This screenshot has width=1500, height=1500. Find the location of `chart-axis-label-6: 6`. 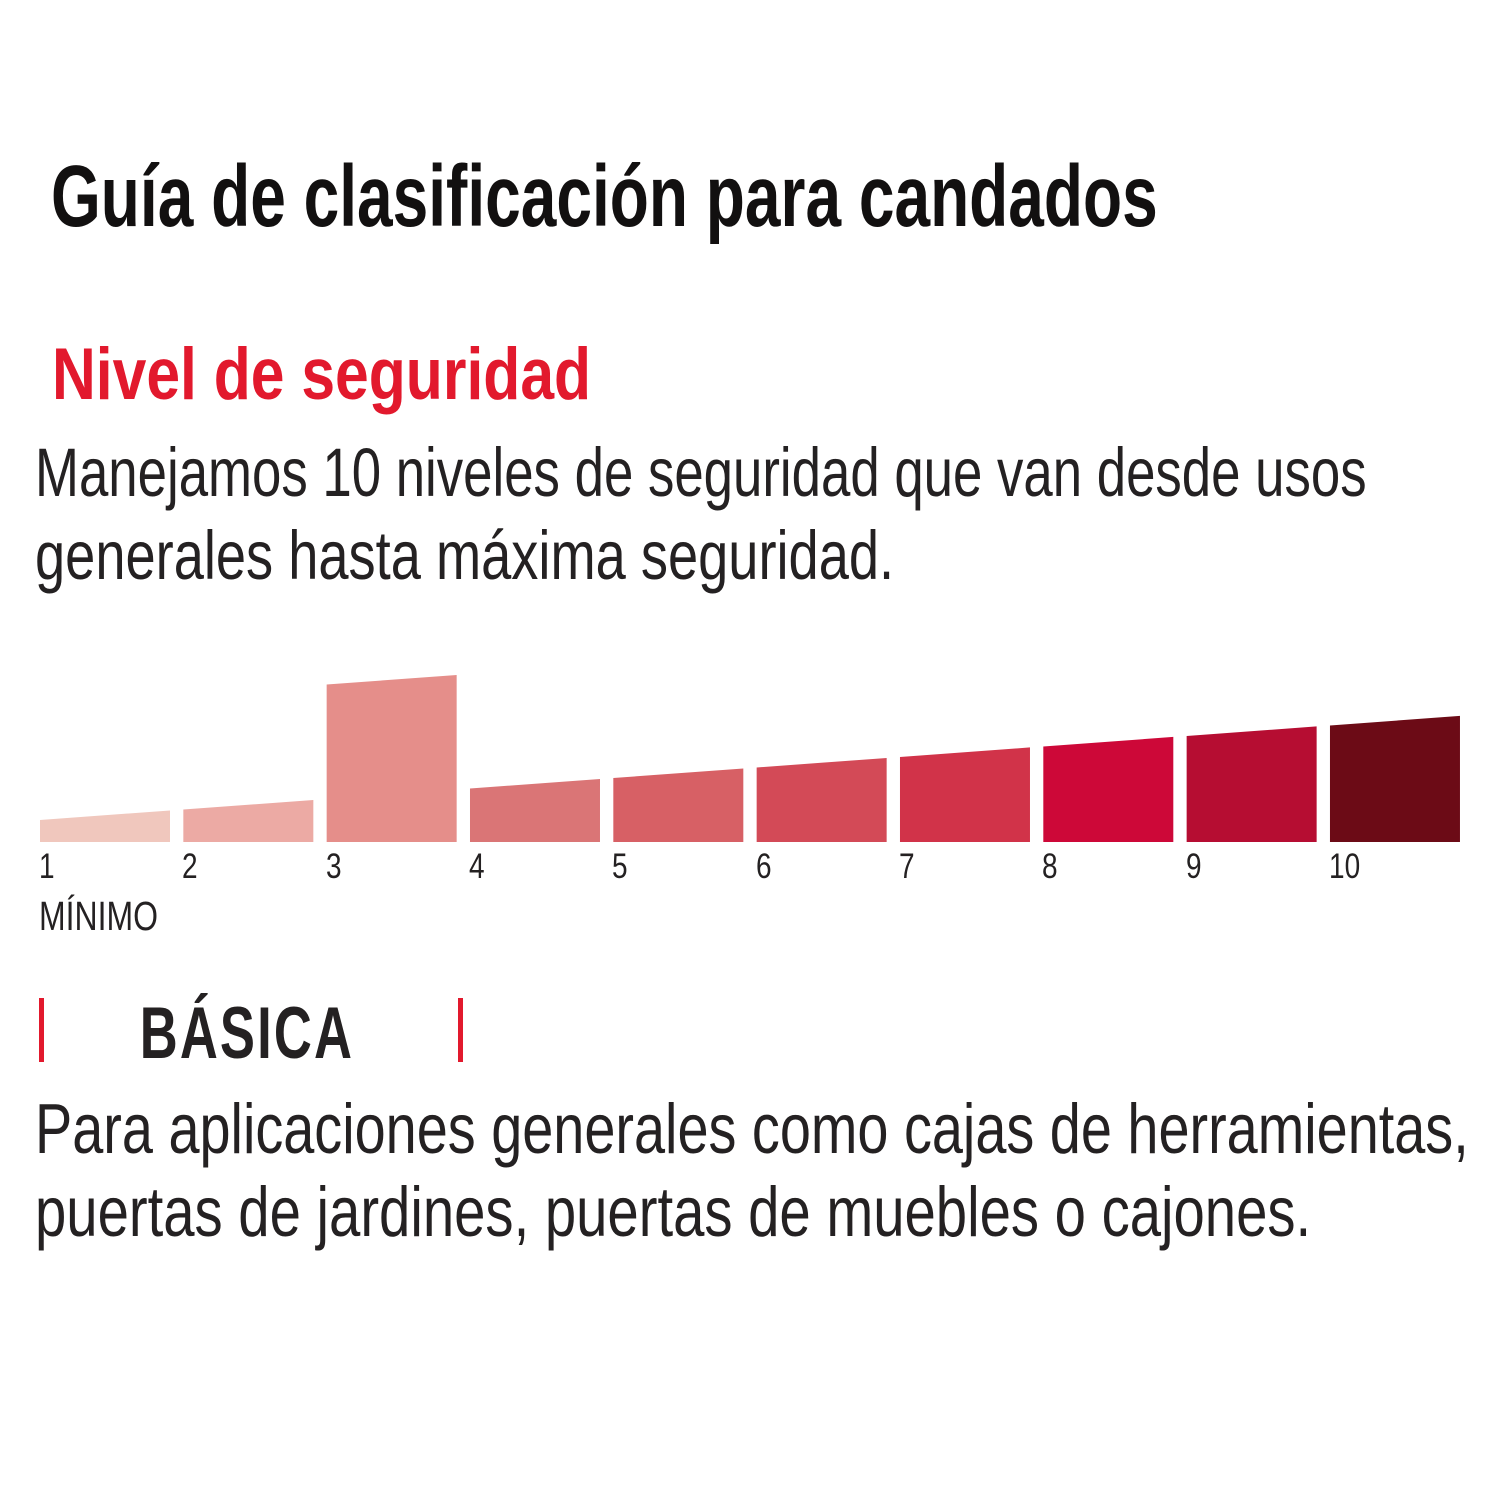

chart-axis-label-6: 6 is located at coordinates (763, 866).